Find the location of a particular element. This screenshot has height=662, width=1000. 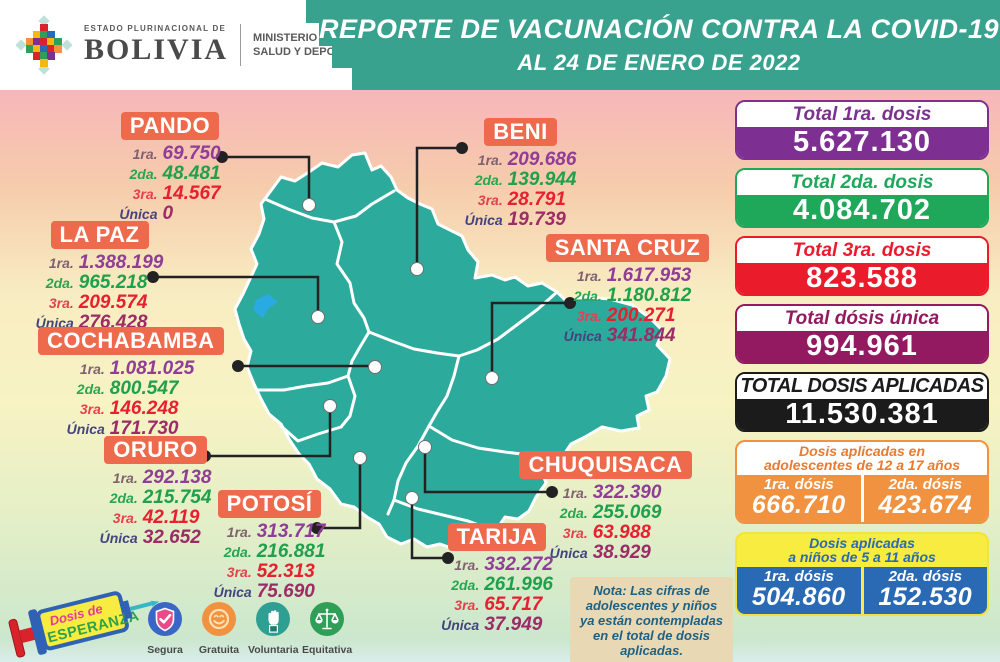

value-voluntaria: Voluntaria is located at coordinates (273, 628).